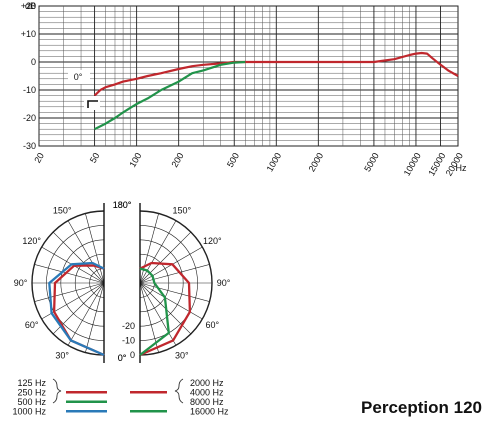 The height and width of the screenshot is (425, 500). What do you see at coordinates (31, 393) in the screenshot?
I see `legend-label: 250 Hz` at bounding box center [31, 393].